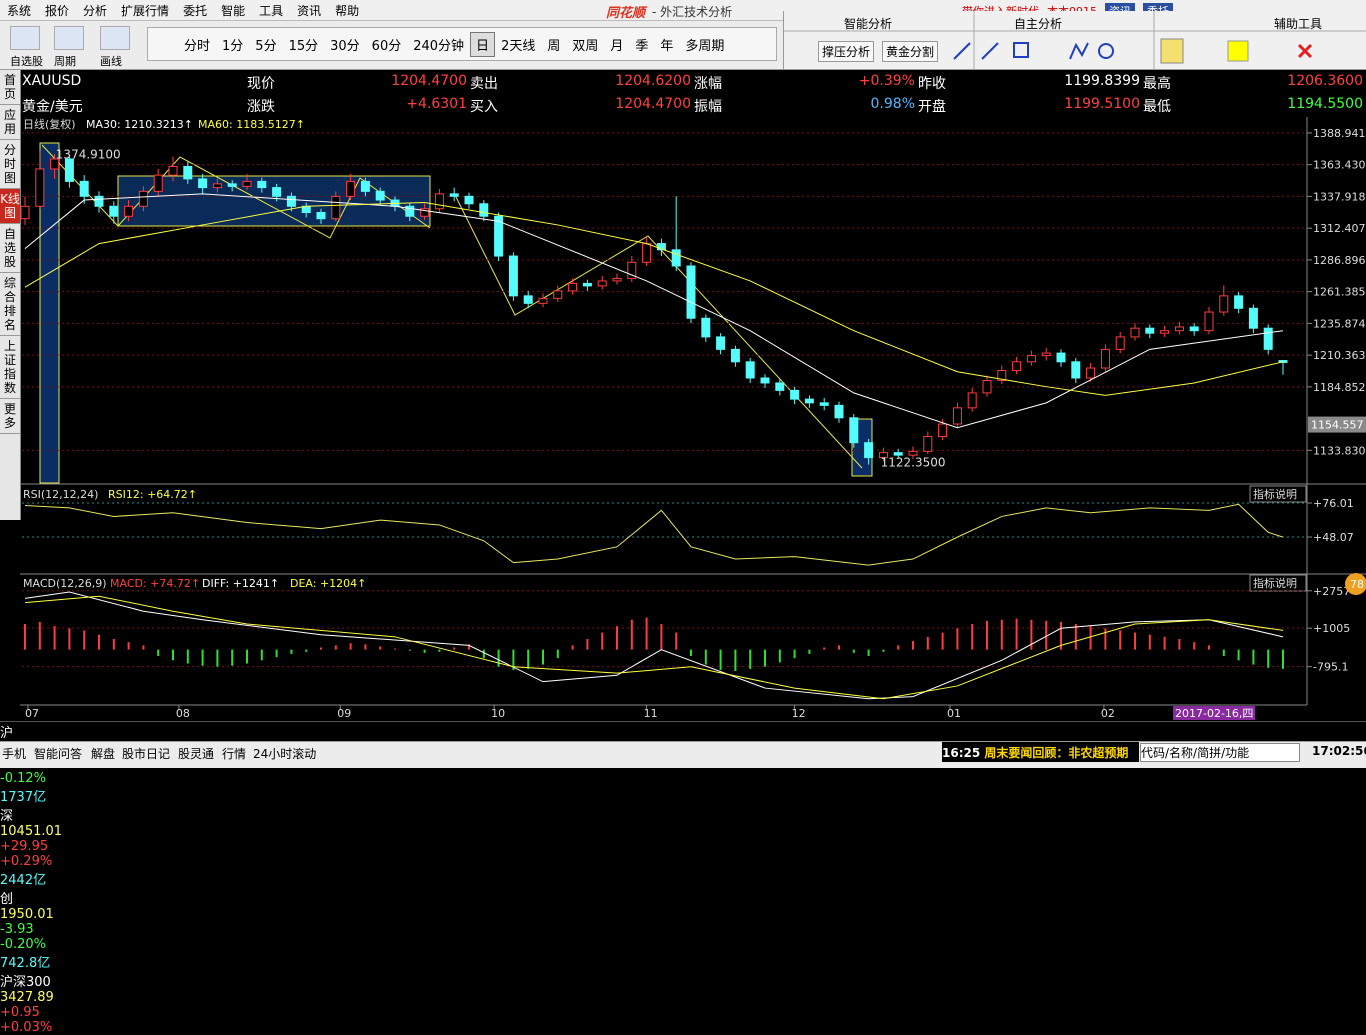 The height and width of the screenshot is (1035, 1366). I want to click on period-button: 30分, so click(345, 46).